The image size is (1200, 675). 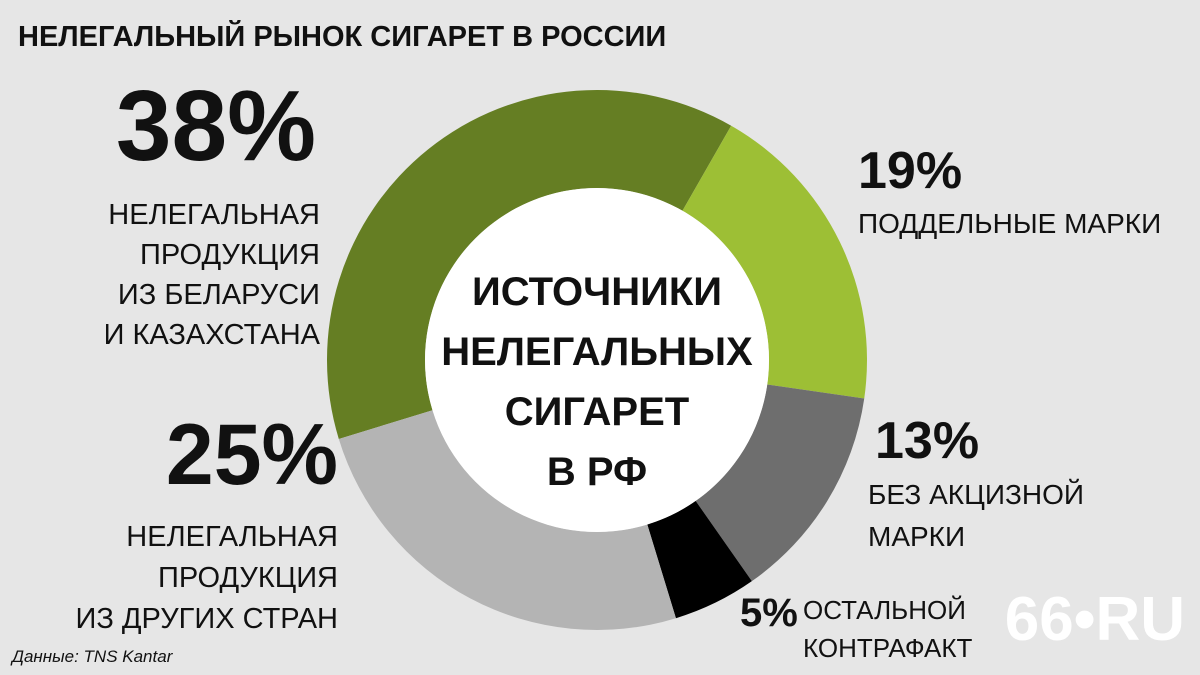 What do you see at coordinates (769, 613) in the screenshot?
I see `value-label: 5%` at bounding box center [769, 613].